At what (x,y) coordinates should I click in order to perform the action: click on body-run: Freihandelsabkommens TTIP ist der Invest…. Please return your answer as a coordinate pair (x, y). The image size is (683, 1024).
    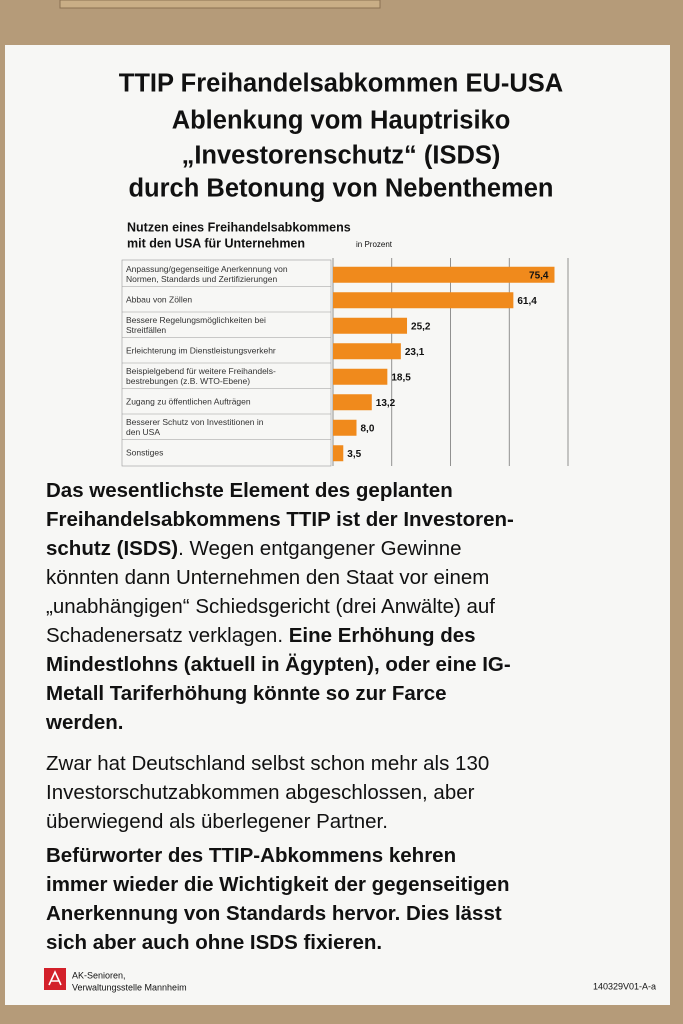
    Looking at the image, I should click on (280, 519).